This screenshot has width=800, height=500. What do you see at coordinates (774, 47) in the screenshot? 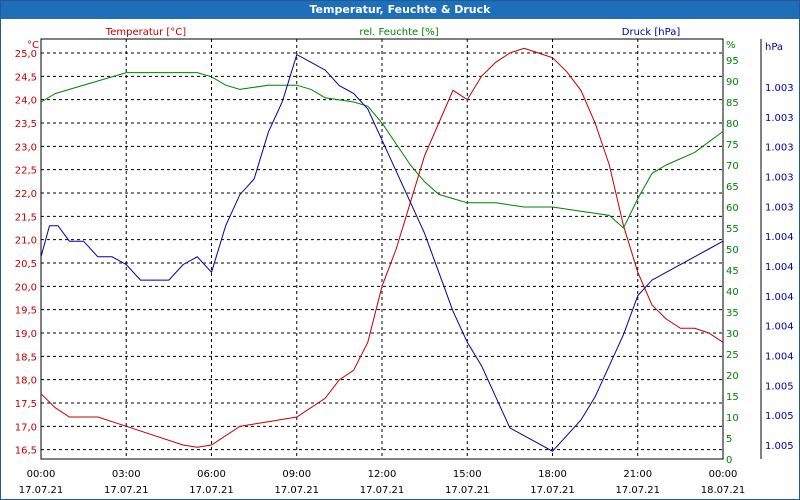
I see `y-right2-unit: hPa` at bounding box center [774, 47].